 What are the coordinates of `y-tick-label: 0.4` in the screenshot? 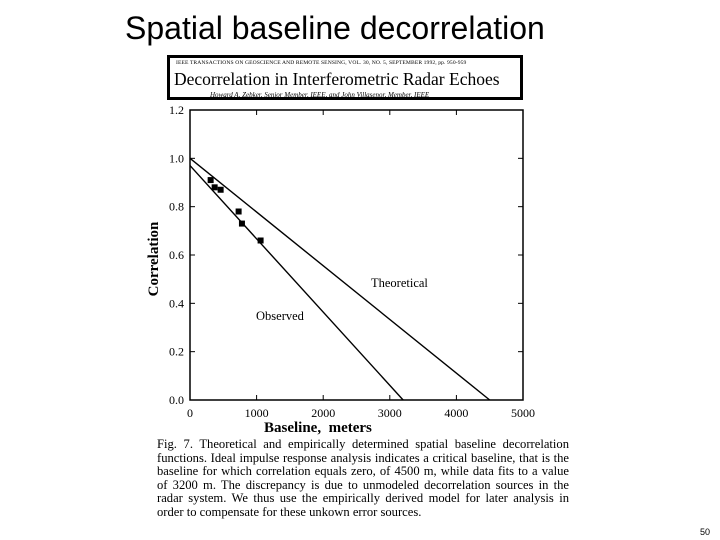 It's located at (176, 303).